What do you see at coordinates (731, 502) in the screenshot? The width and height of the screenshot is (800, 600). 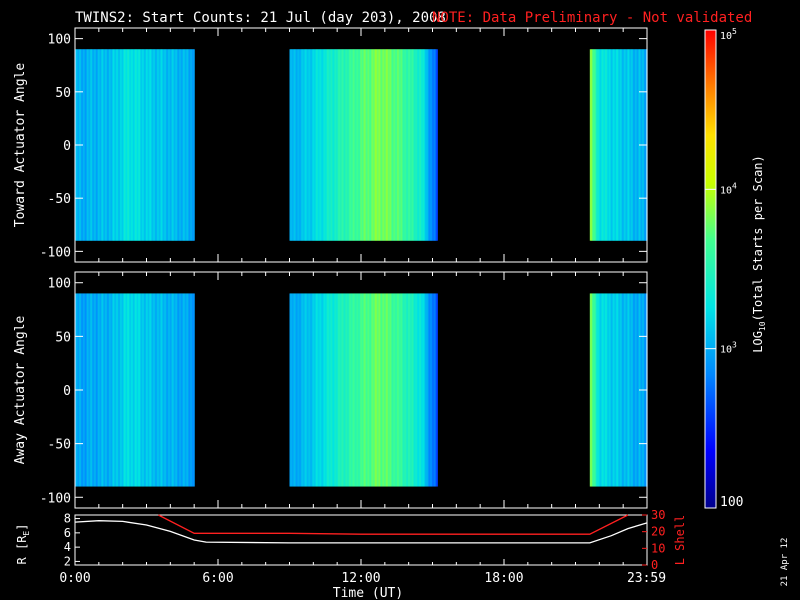 I see `colorbar-tick-label: 100` at bounding box center [731, 502].